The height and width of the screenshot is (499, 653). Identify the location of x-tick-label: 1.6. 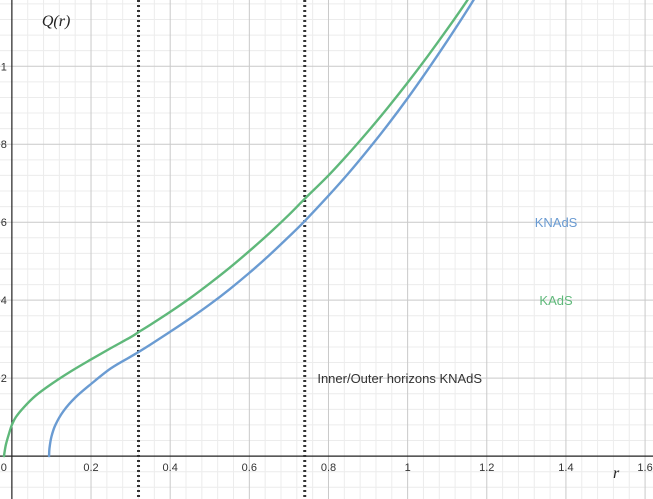
(644, 468).